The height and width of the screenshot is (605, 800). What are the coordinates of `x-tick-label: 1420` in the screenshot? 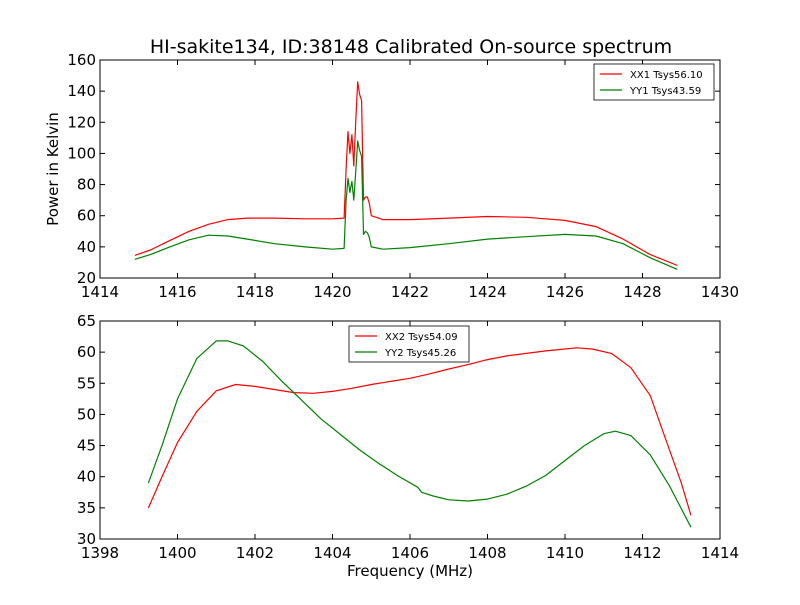 It's located at (332, 292).